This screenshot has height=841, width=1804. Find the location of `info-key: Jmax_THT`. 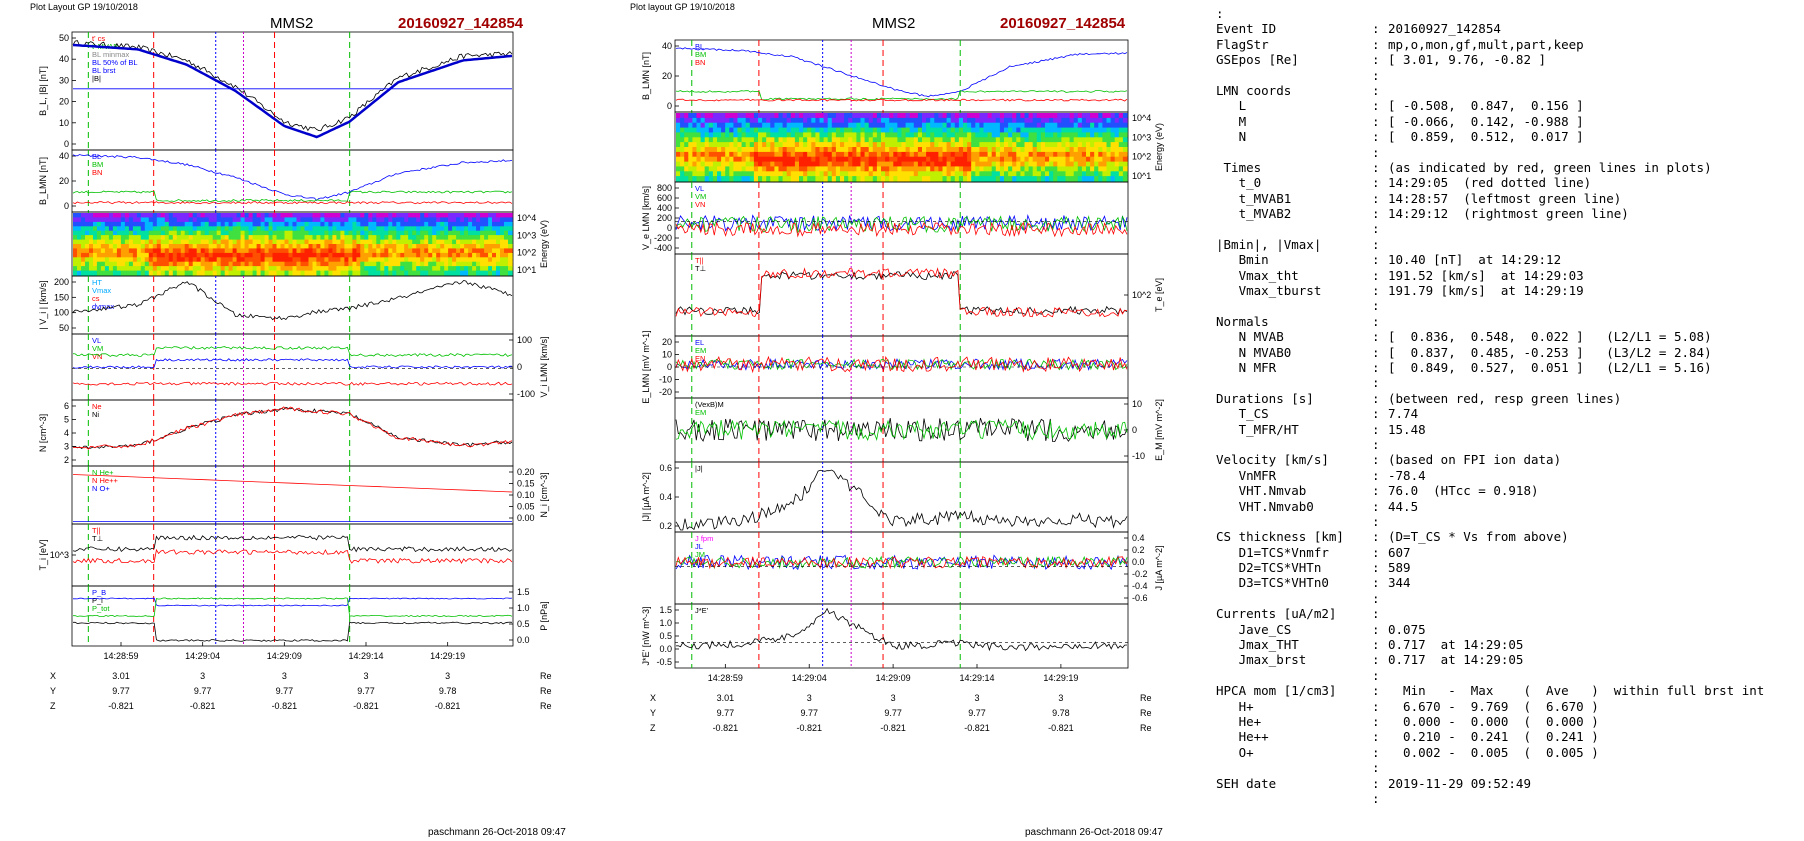

info-key: Jmax_THT is located at coordinates (1257, 645).